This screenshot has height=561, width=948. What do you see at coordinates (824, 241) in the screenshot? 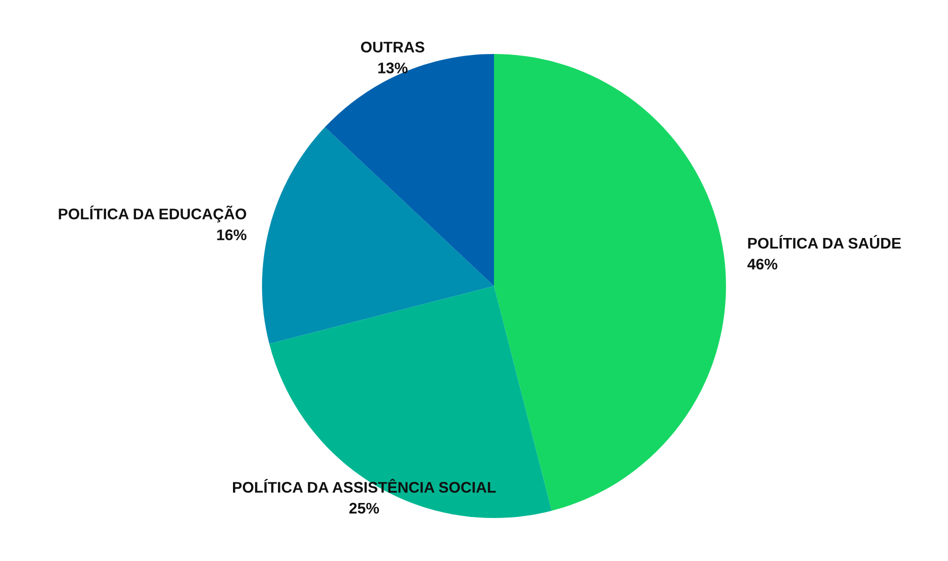
I see `slice-label: POLÍTICA DA SAÚDE` at bounding box center [824, 241].